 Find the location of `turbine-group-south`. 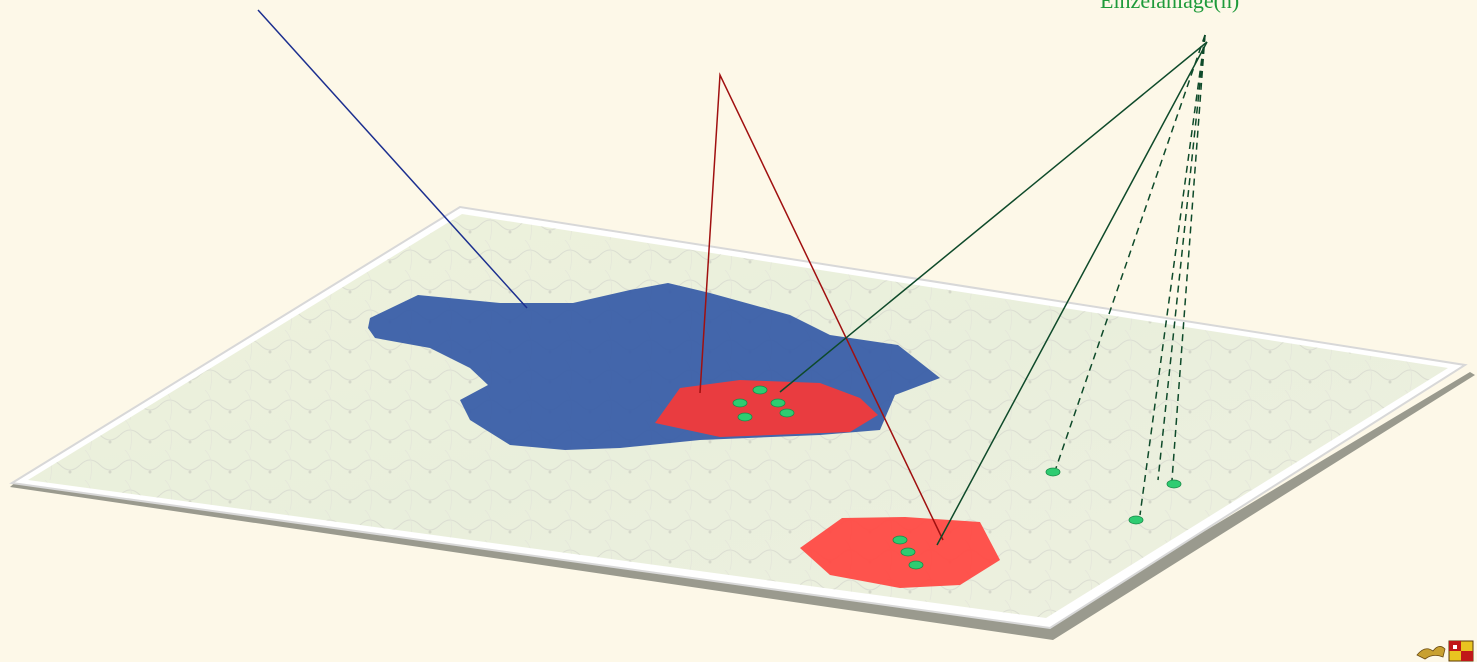

turbine-group-south is located at coordinates (908, 552).